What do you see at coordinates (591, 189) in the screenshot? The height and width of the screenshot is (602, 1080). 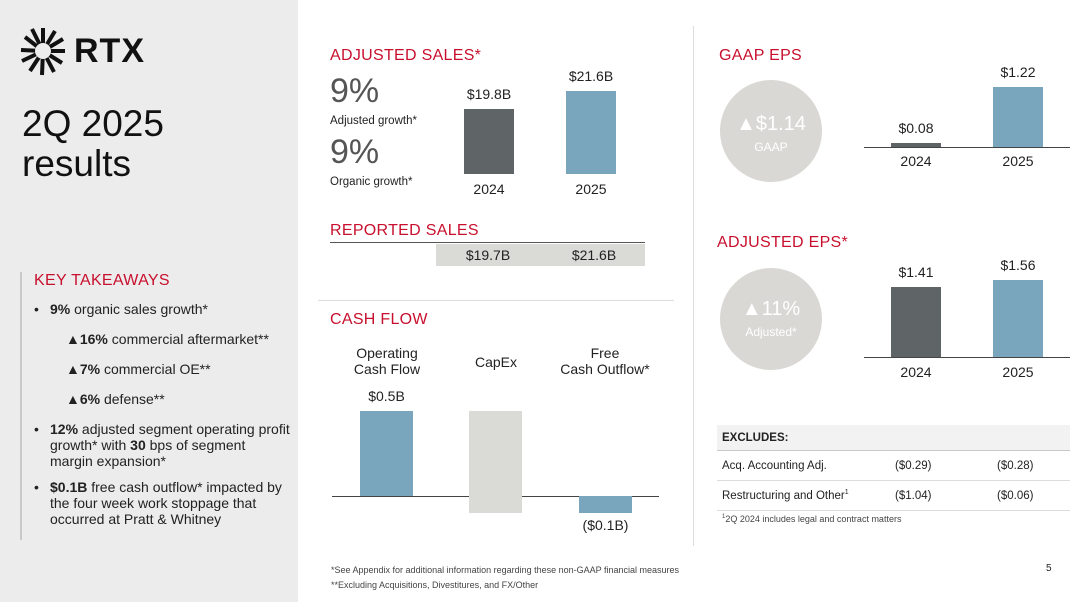 I see `sales-year-label-2025: 2025` at bounding box center [591, 189].